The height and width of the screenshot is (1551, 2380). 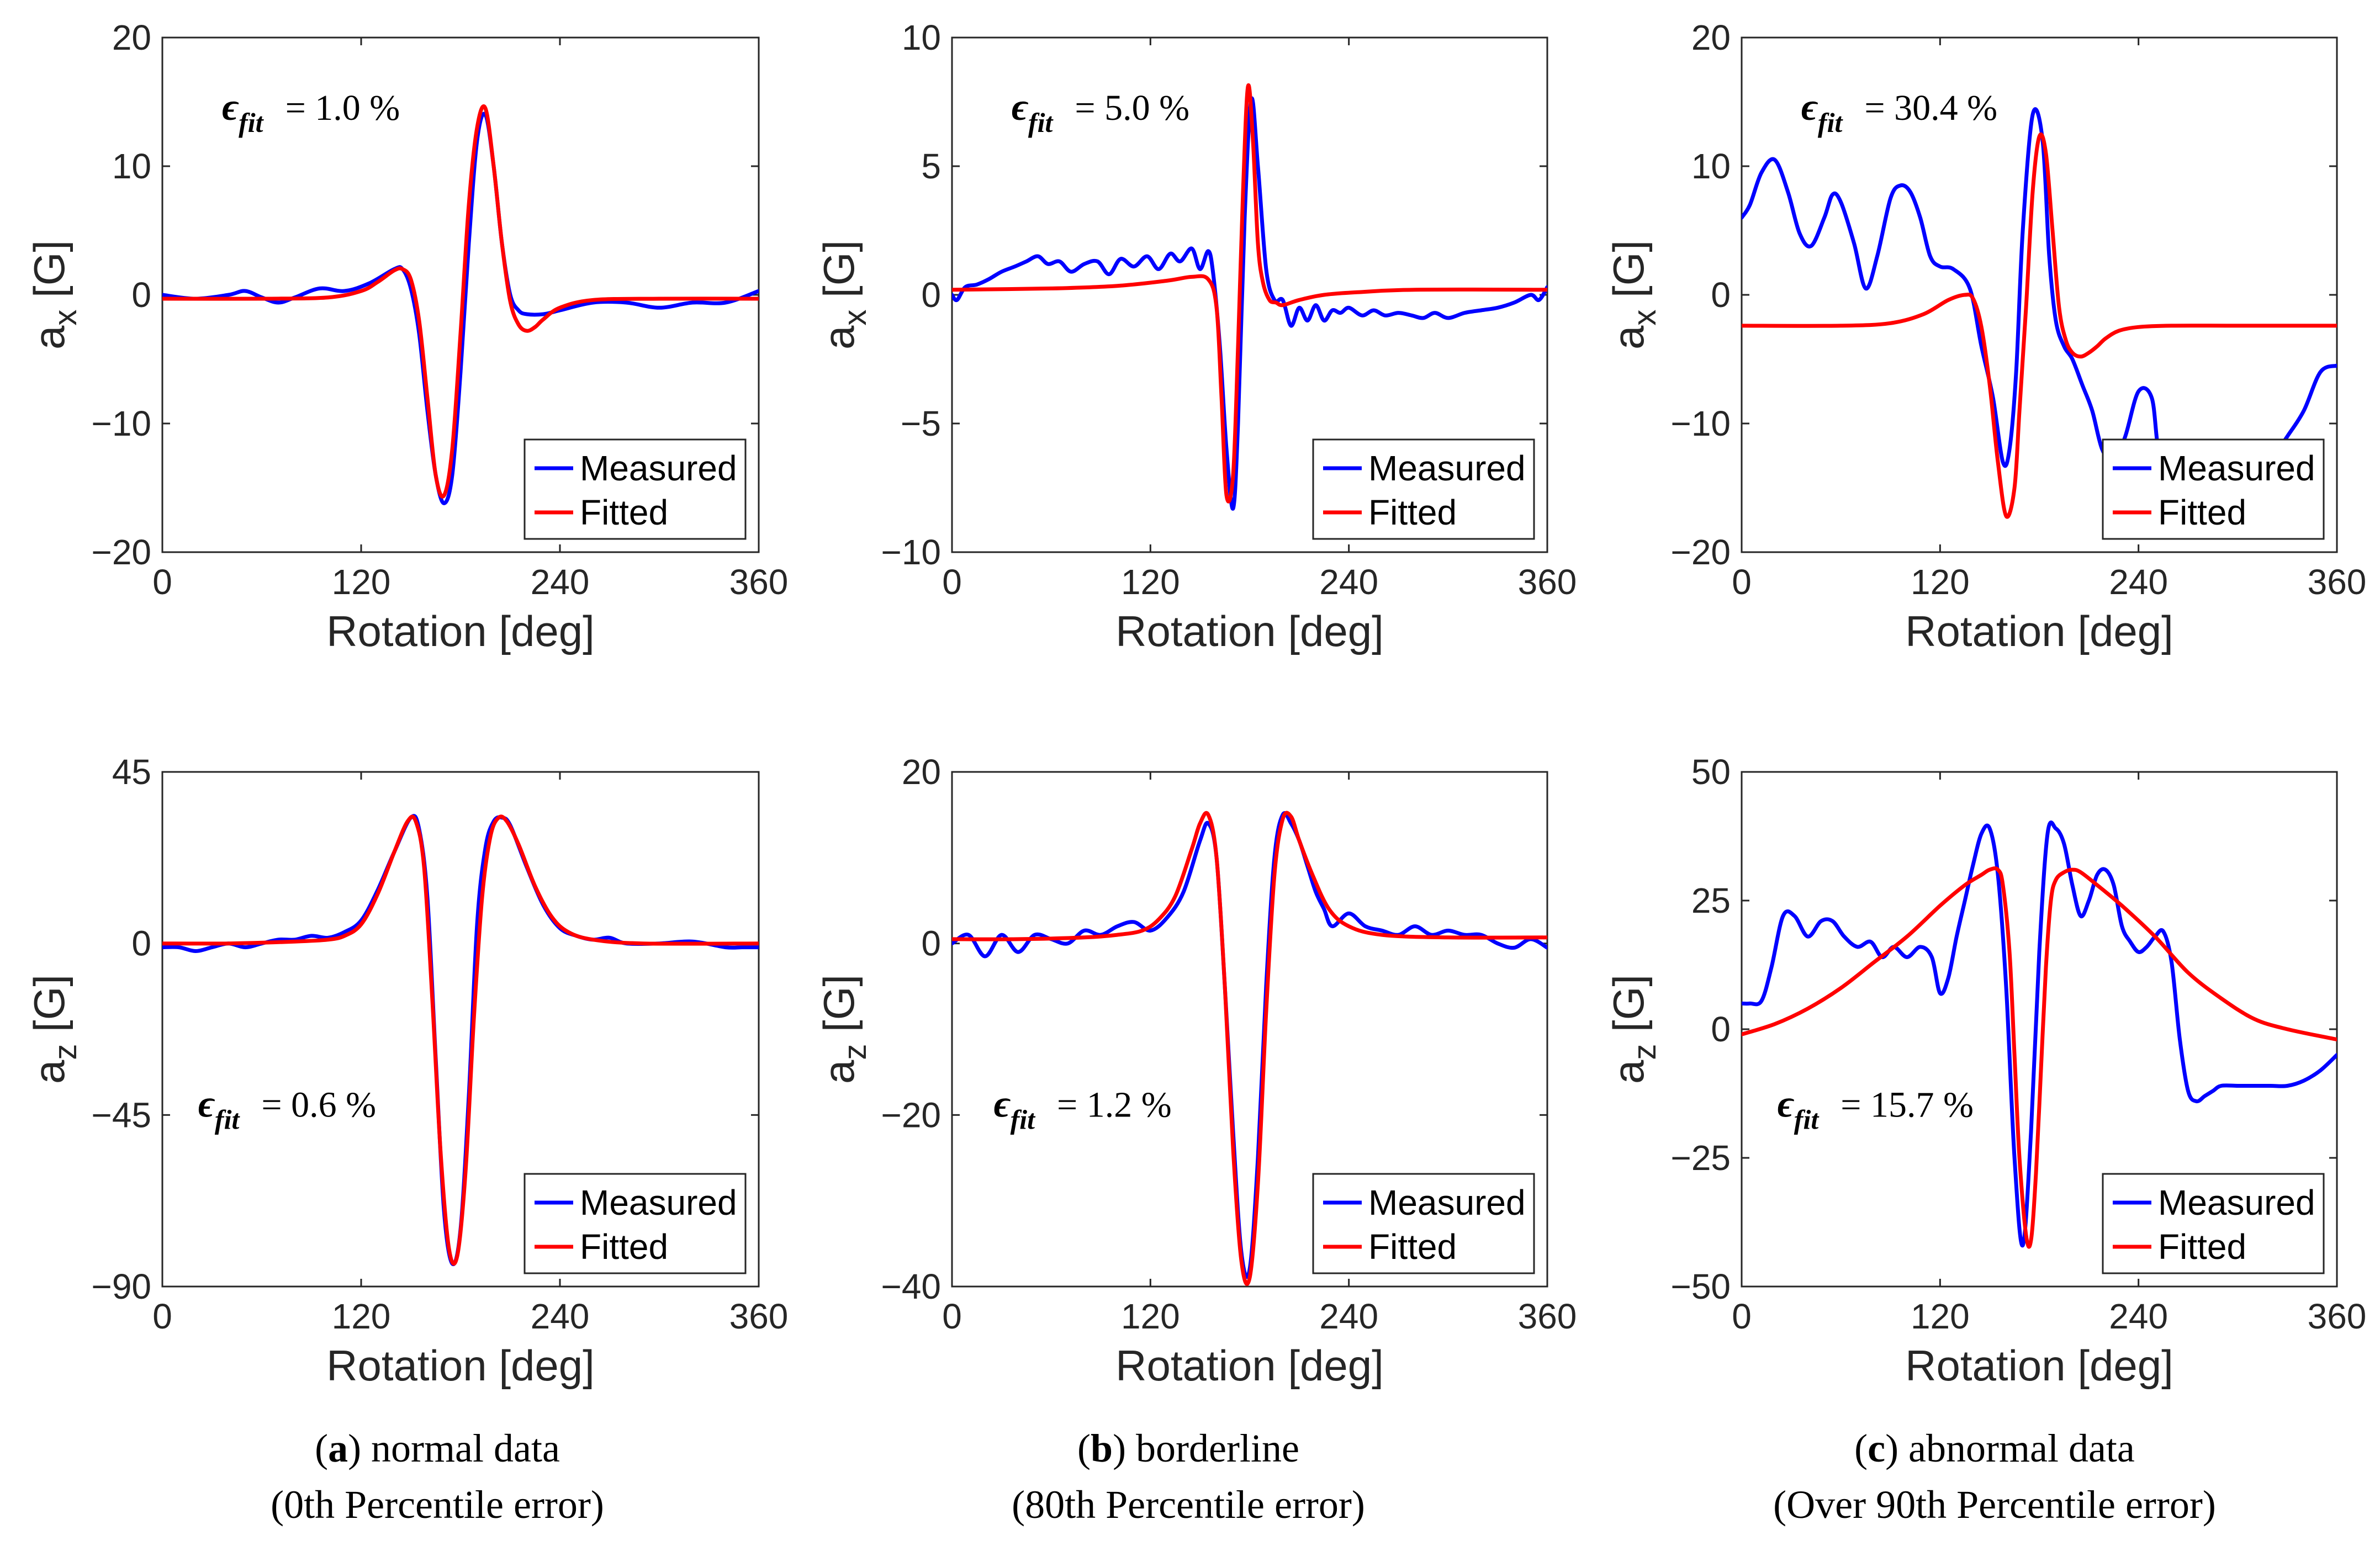 I want to click on fit-error-annotation: ϵfit = 1.2 %, so click(x=1082, y=1109).